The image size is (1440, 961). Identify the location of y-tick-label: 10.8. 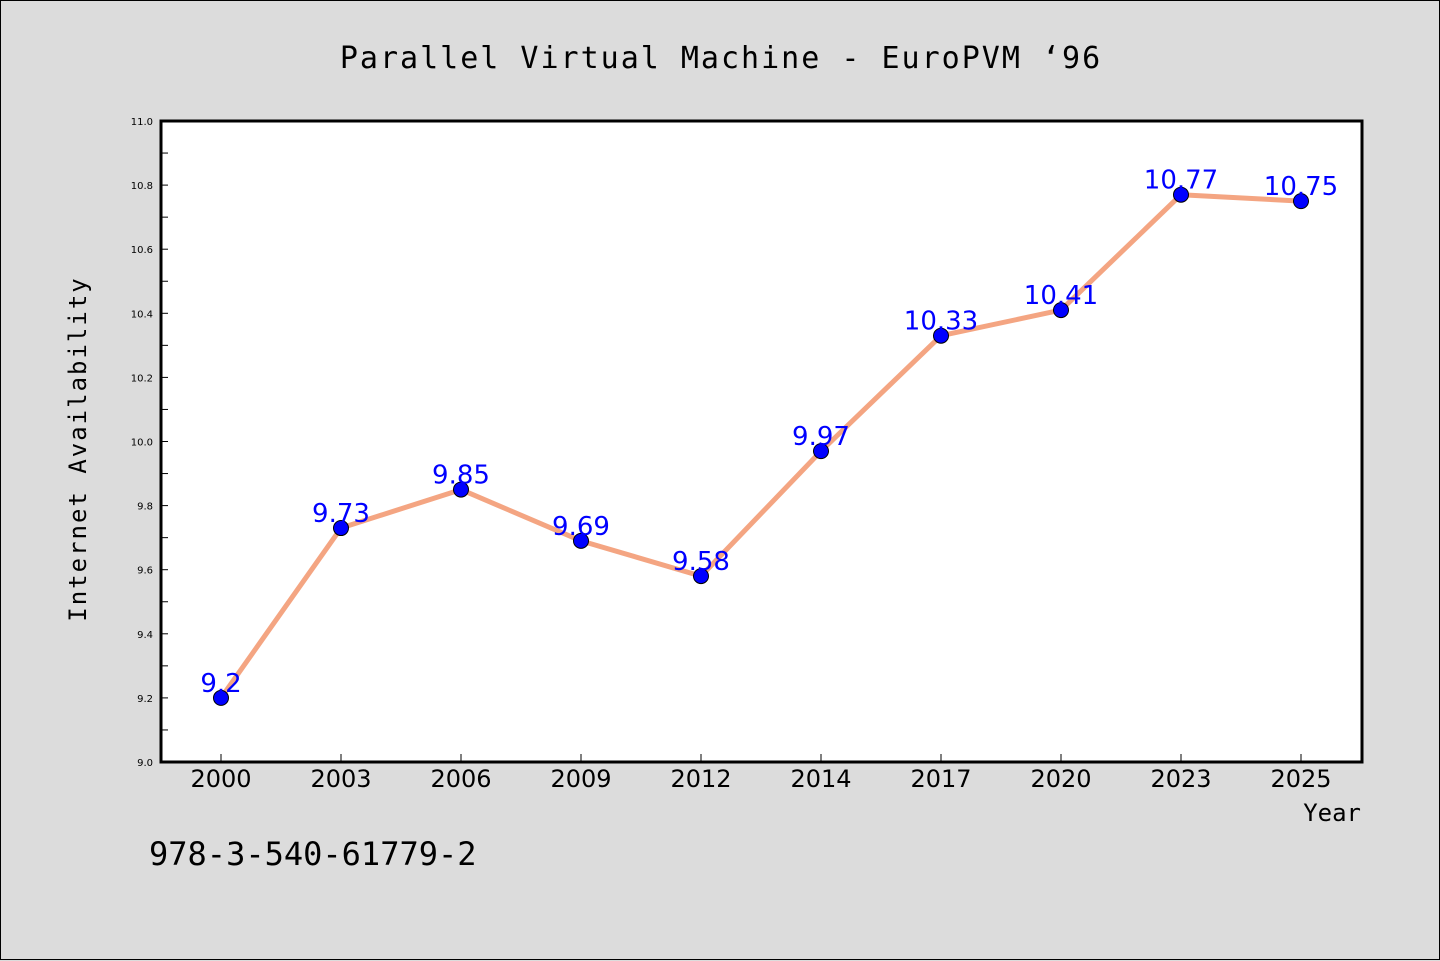
(142, 186).